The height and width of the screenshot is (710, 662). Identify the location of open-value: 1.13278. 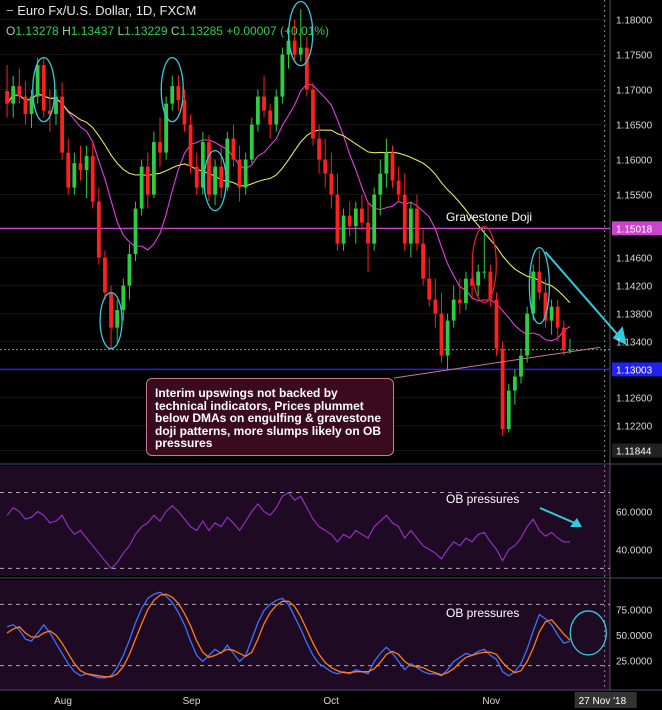
(37, 31).